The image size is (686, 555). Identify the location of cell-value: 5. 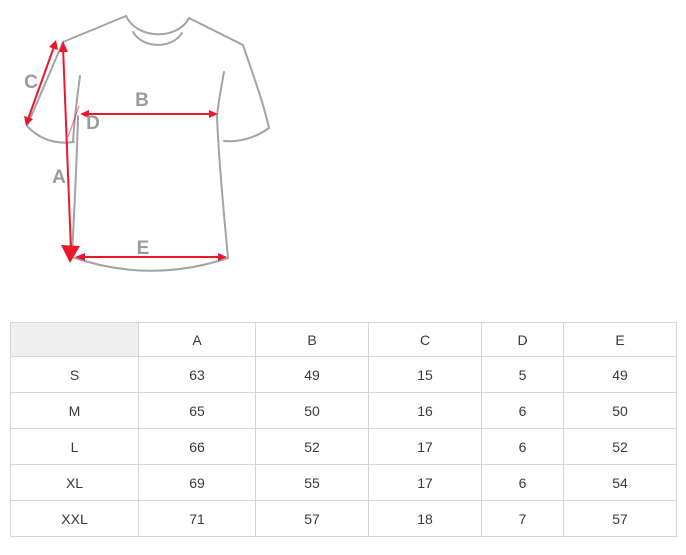
(522, 374).